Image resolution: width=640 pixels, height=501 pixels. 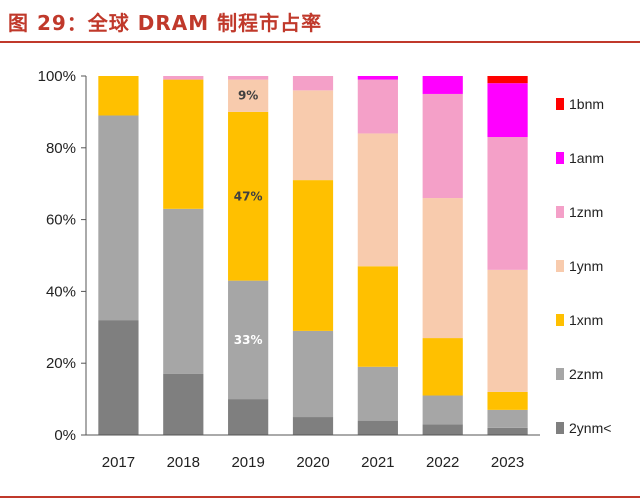 What do you see at coordinates (507, 400) in the screenshot?
I see `bar-2023-1xnm` at bounding box center [507, 400].